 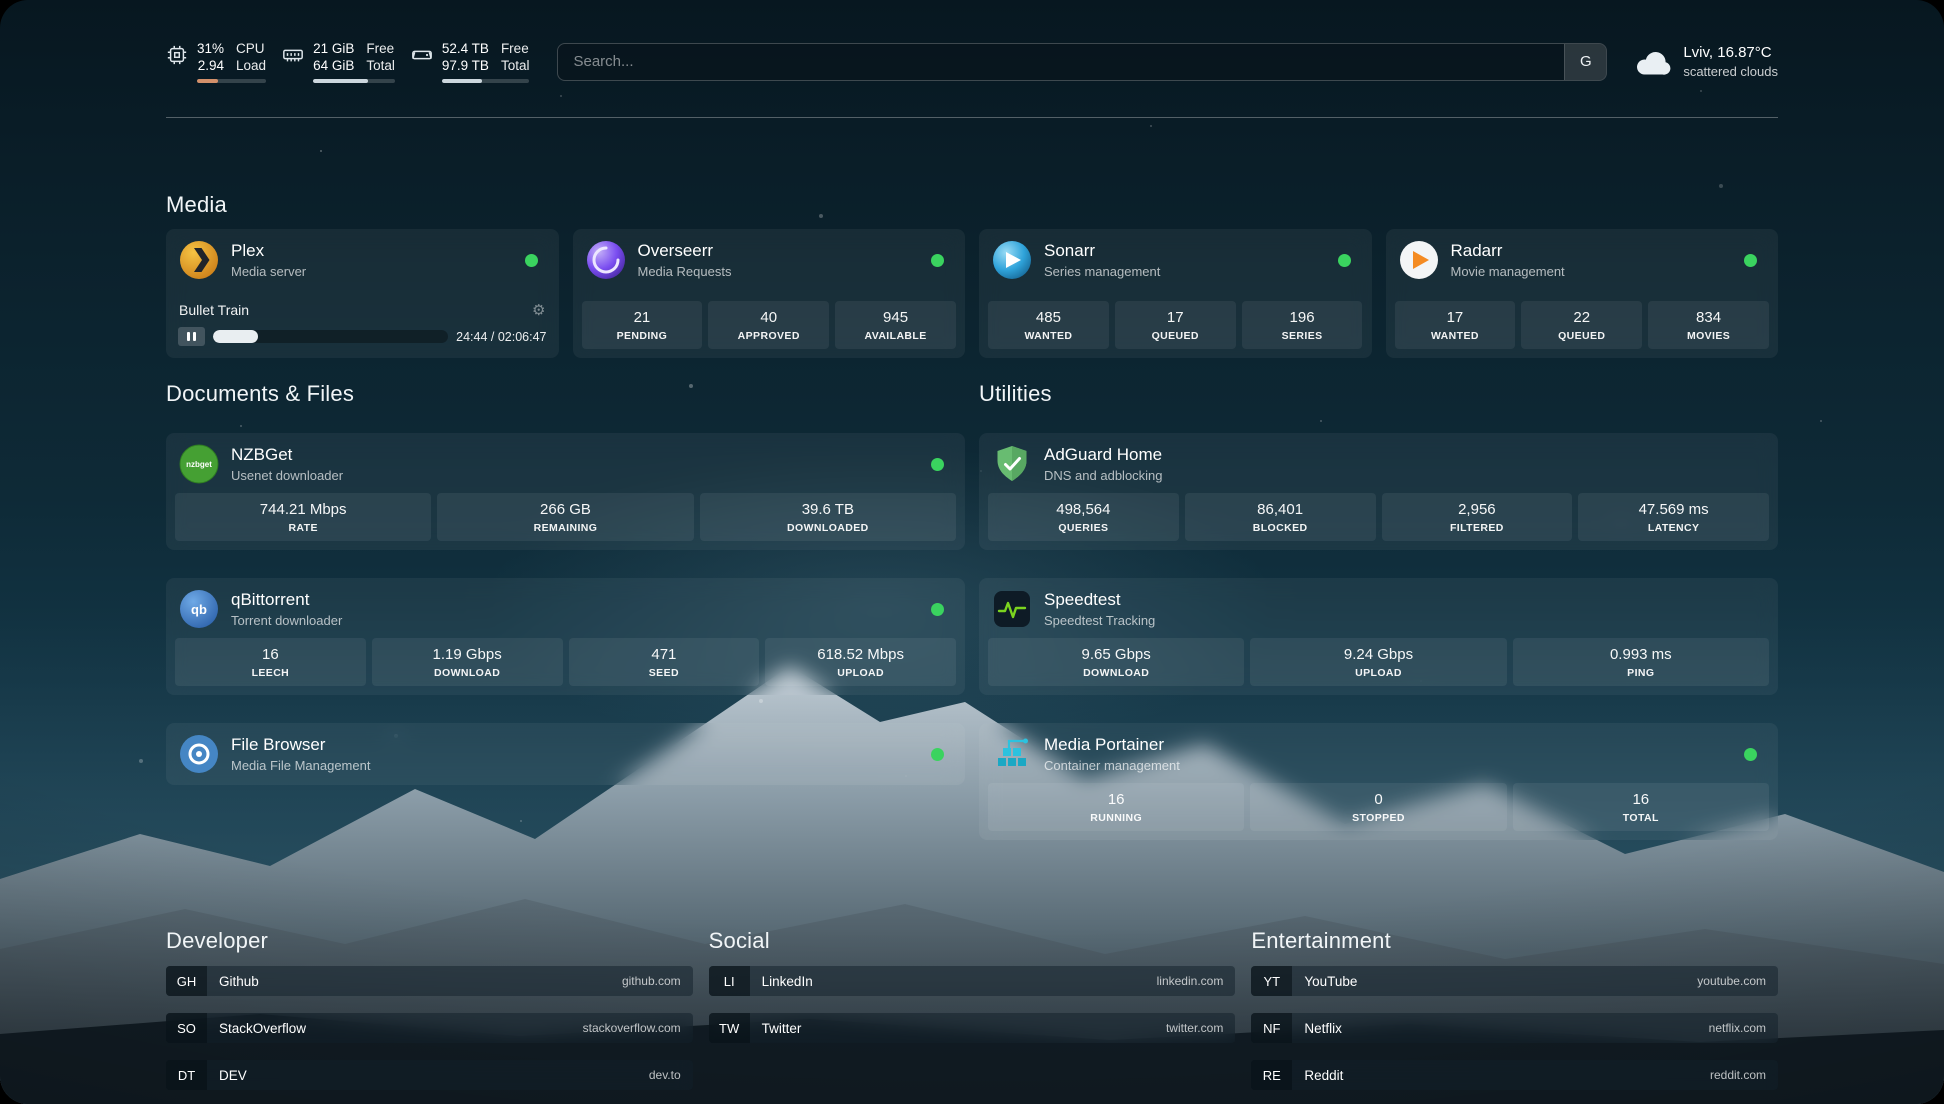 I want to click on resource-widgets: 31% CPU 2.94 Load 21, so click(x=348, y=61).